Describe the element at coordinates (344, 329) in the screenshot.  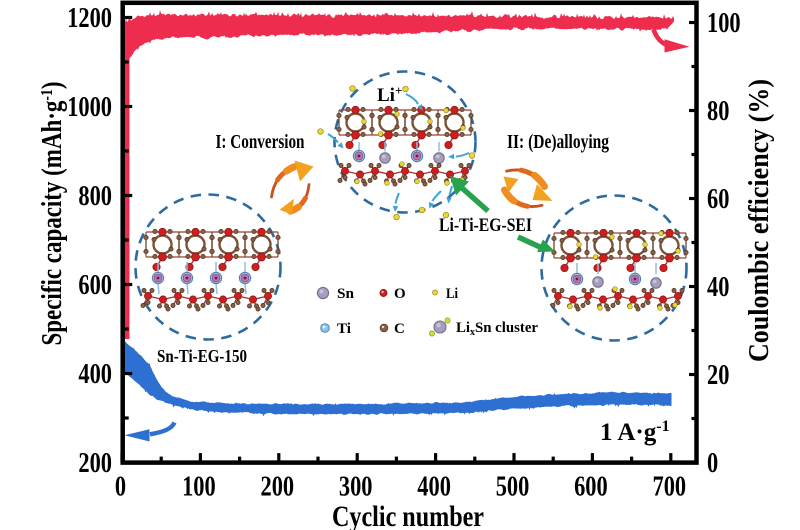
I see `svg-text: Ti` at that location.